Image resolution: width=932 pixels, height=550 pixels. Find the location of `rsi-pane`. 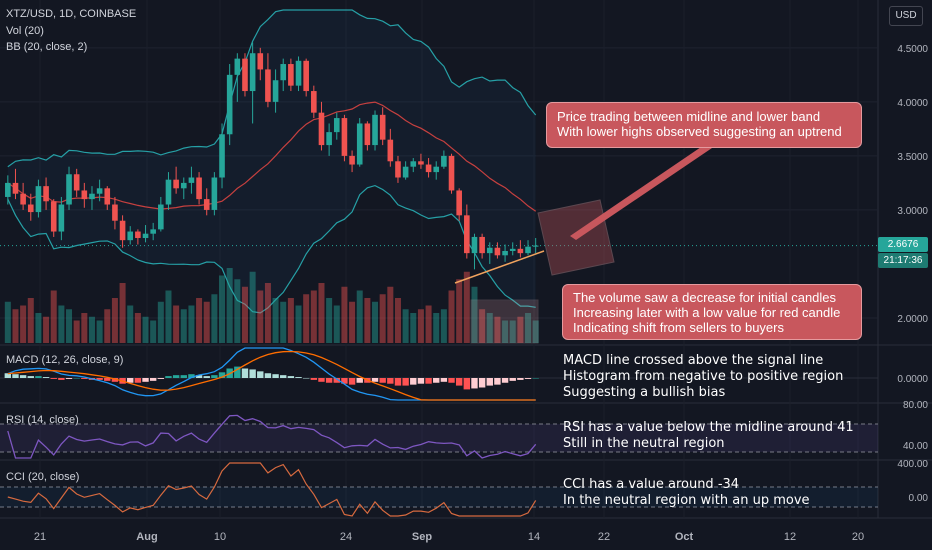

rsi-pane is located at coordinates (439, 436).